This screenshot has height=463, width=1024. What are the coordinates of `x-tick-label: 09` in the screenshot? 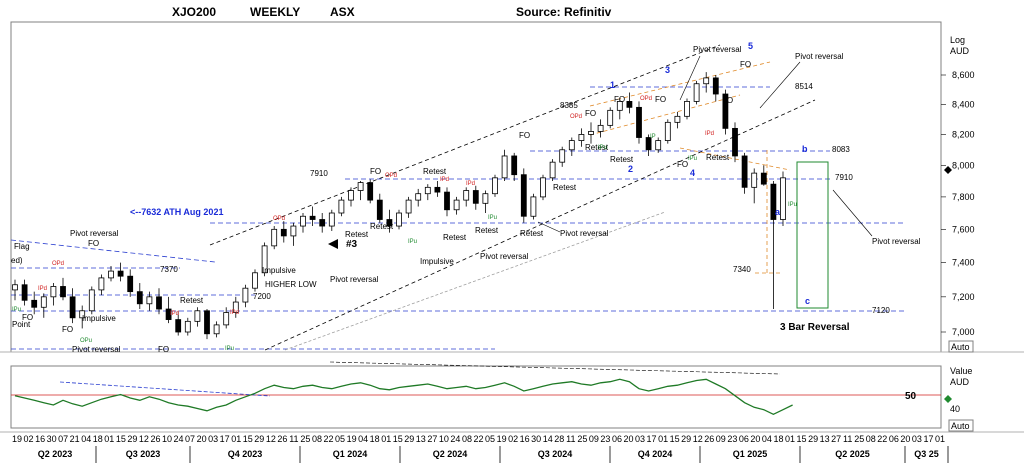 It's located at (721, 439).